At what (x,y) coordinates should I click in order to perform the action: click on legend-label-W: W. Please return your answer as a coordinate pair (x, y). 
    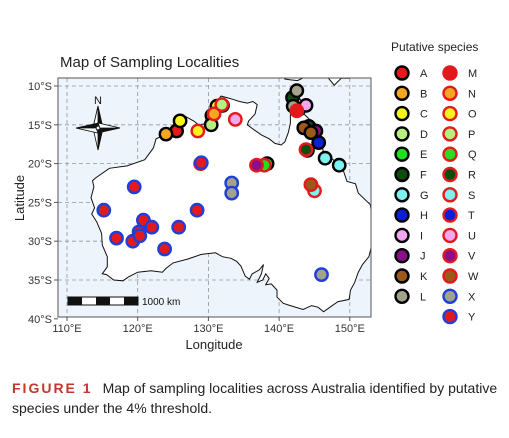
    Looking at the image, I should click on (473, 277).